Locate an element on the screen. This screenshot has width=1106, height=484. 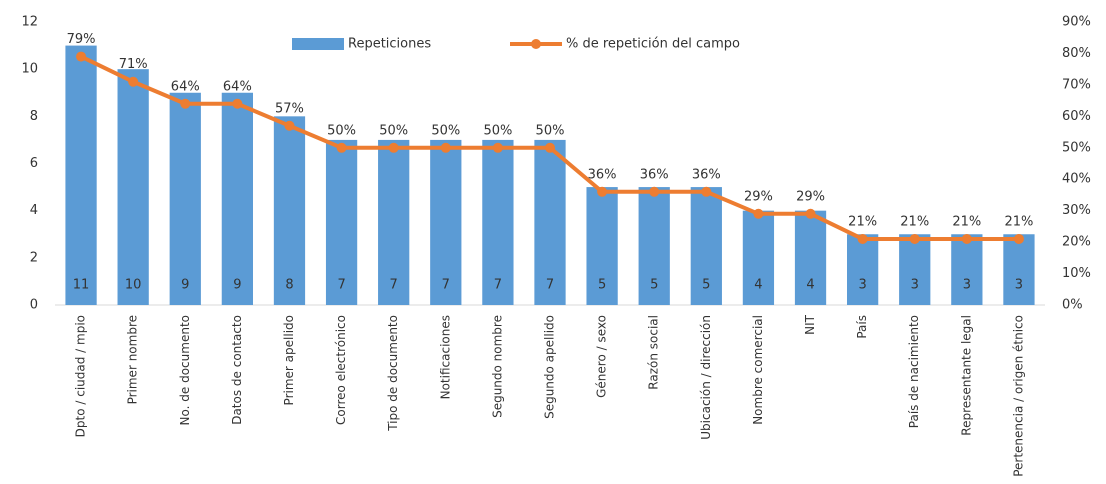
y2-tick-label: 20% is located at coordinates (1076, 242).